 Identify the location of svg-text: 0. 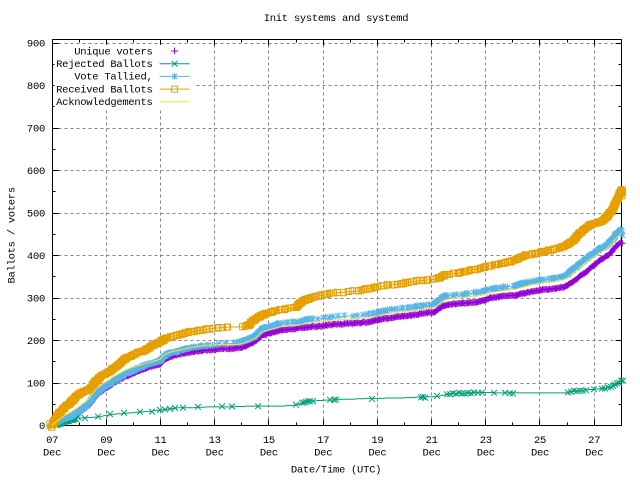
(42, 427).